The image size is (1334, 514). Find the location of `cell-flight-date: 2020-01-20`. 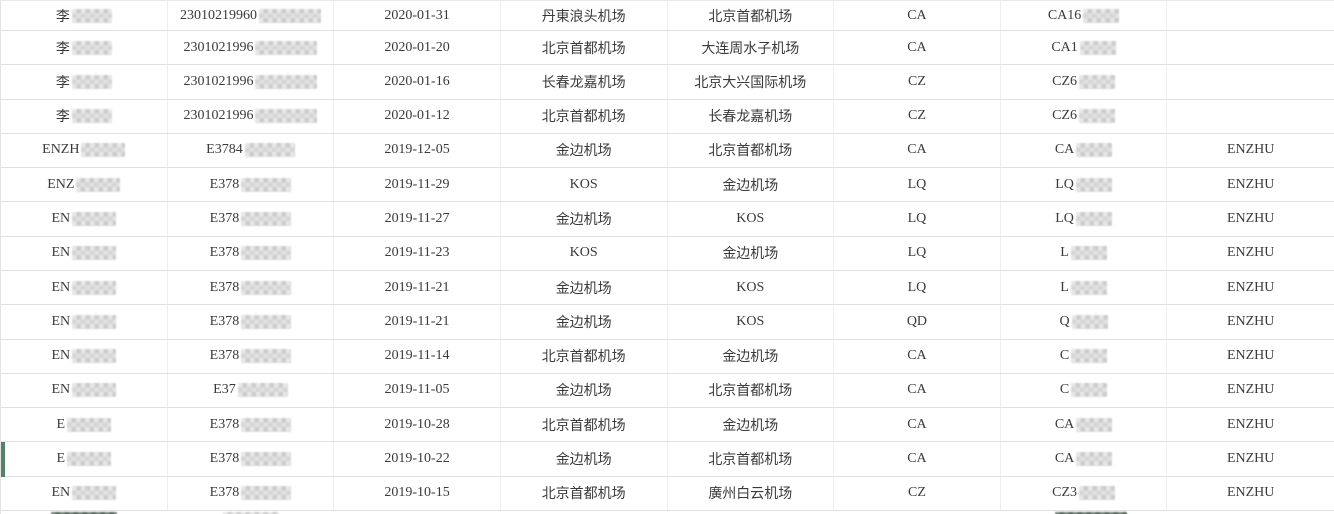

cell-flight-date: 2020-01-20 is located at coordinates (417, 48).